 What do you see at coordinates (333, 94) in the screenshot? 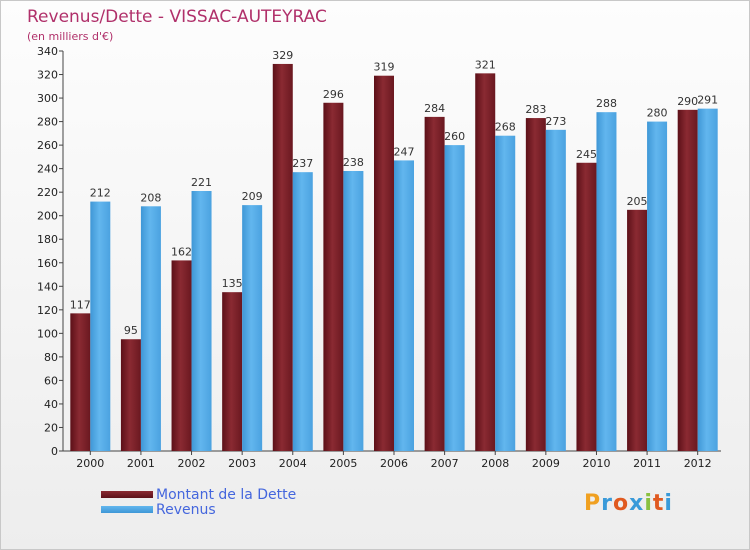
I see `value-label-debt: 296` at bounding box center [333, 94].